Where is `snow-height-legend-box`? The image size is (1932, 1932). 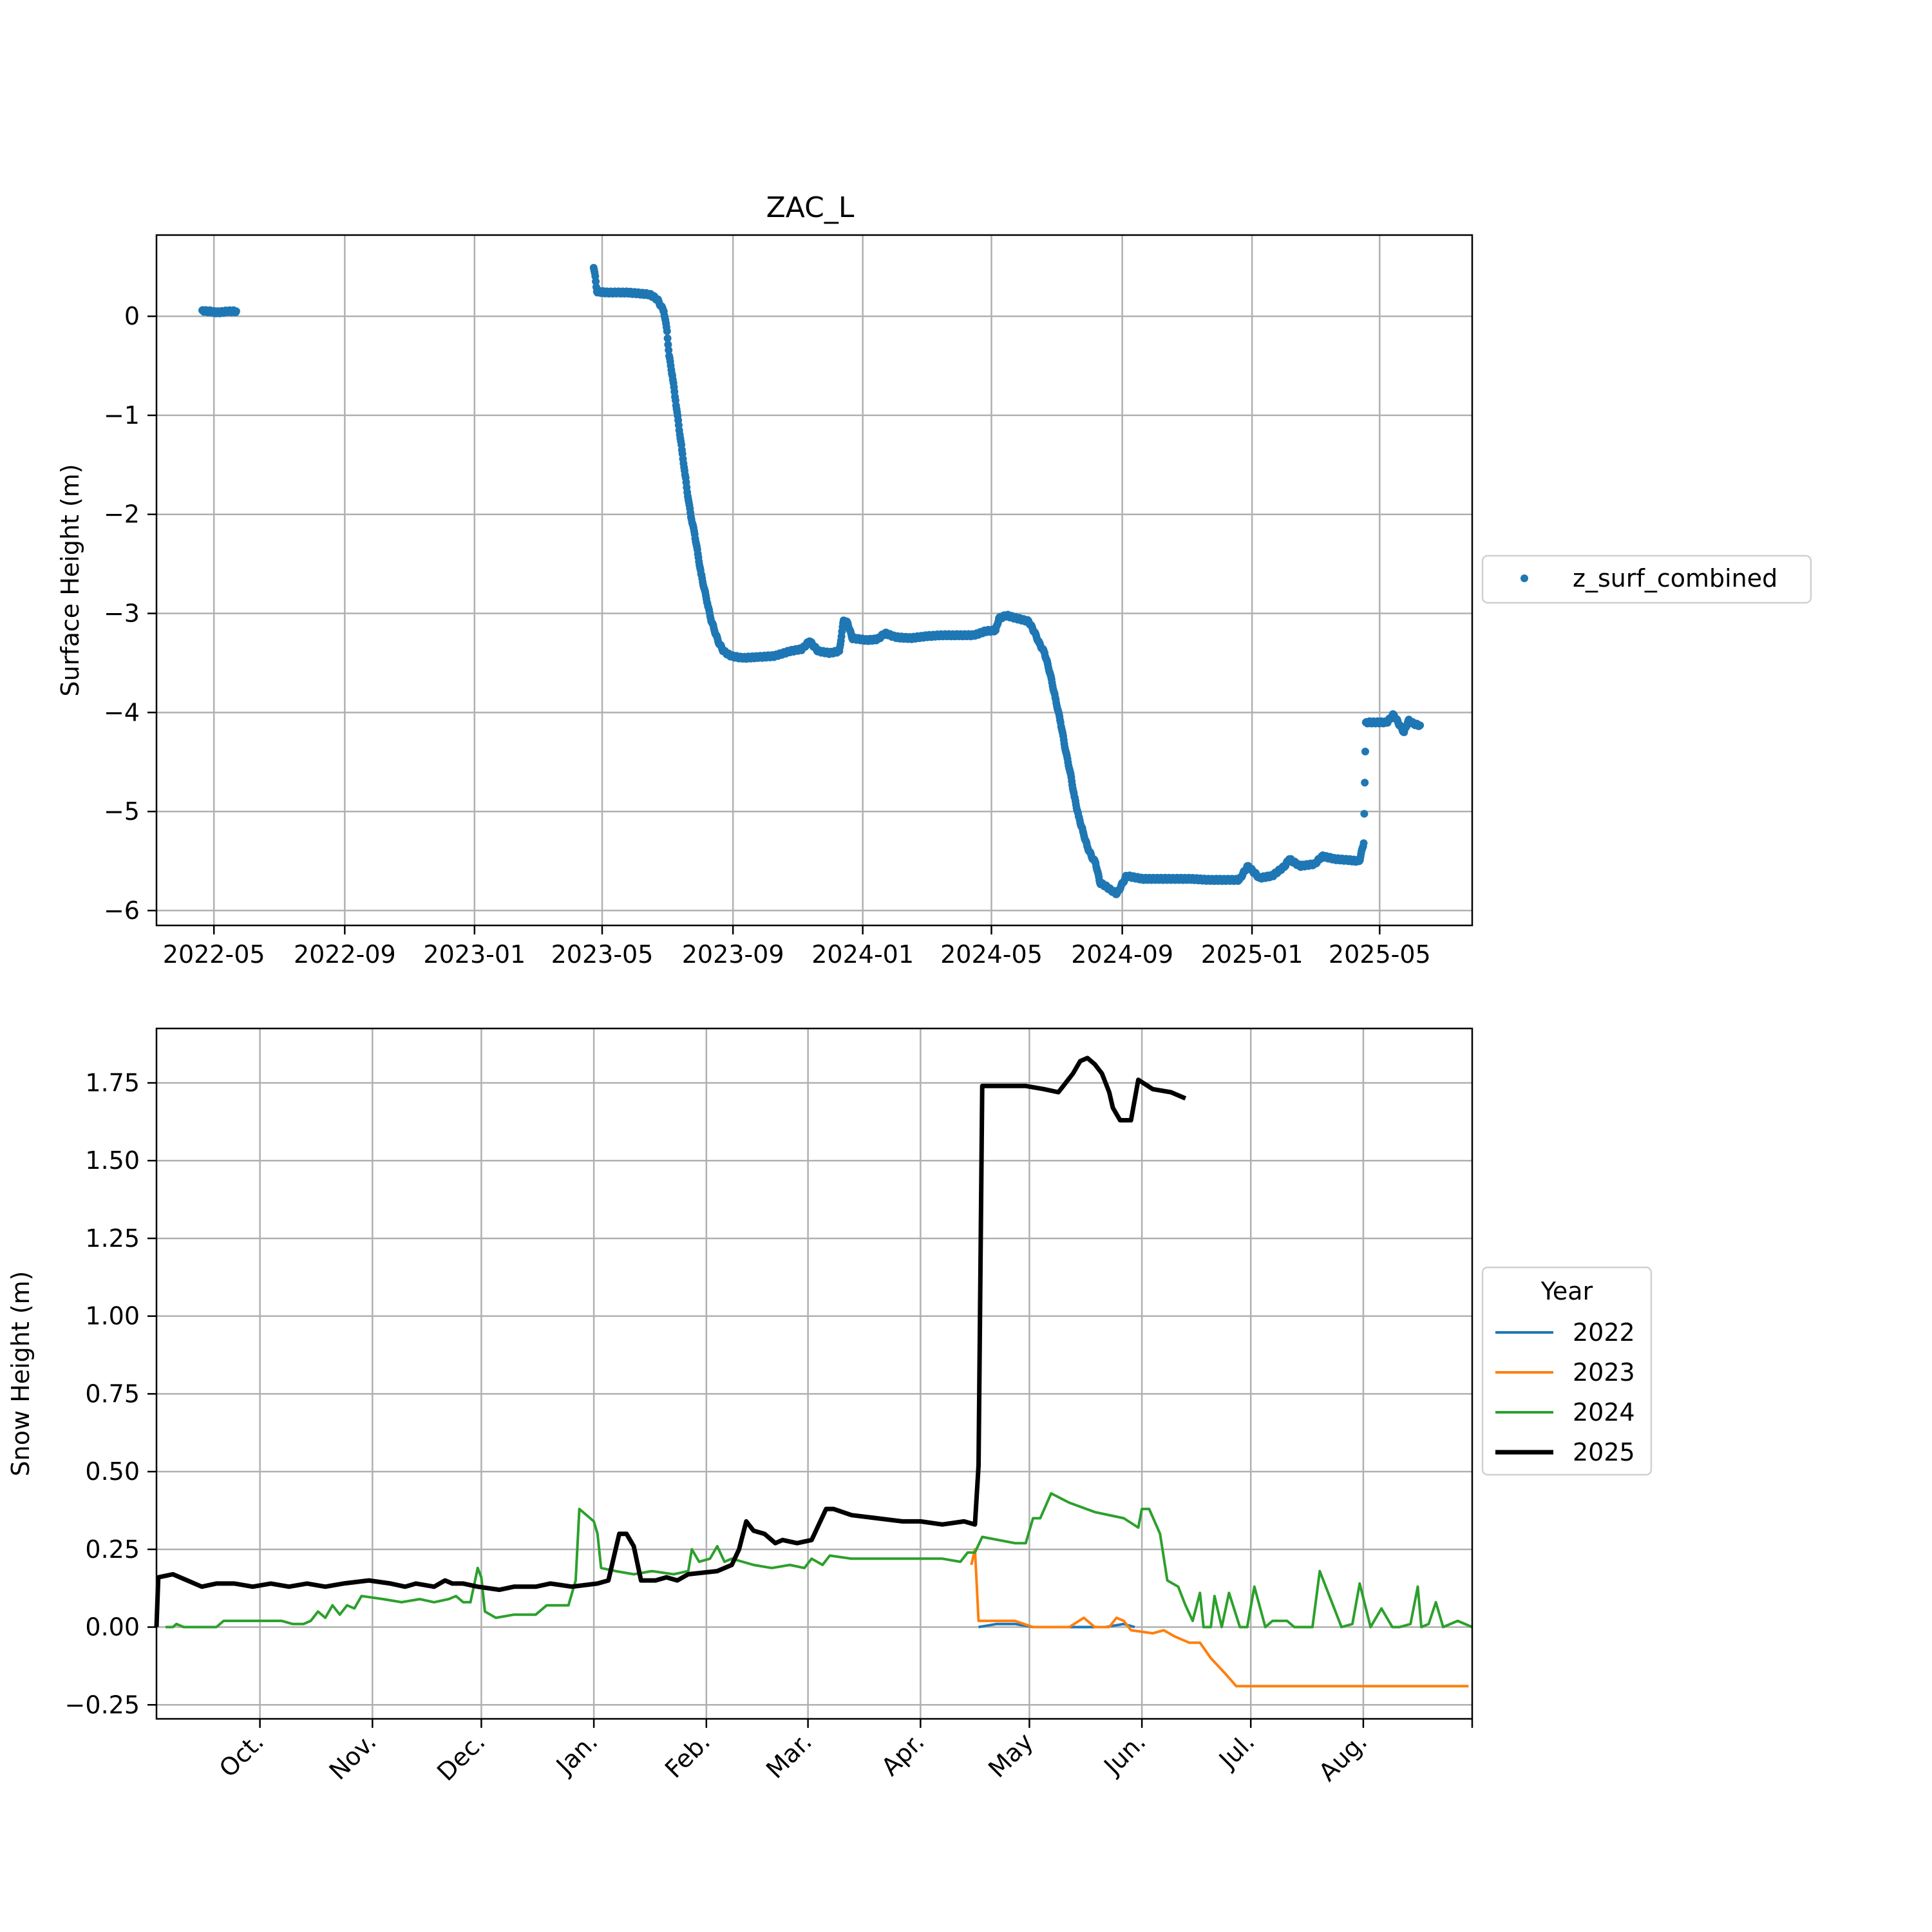
snow-height-legend-box is located at coordinates (1567, 1371).